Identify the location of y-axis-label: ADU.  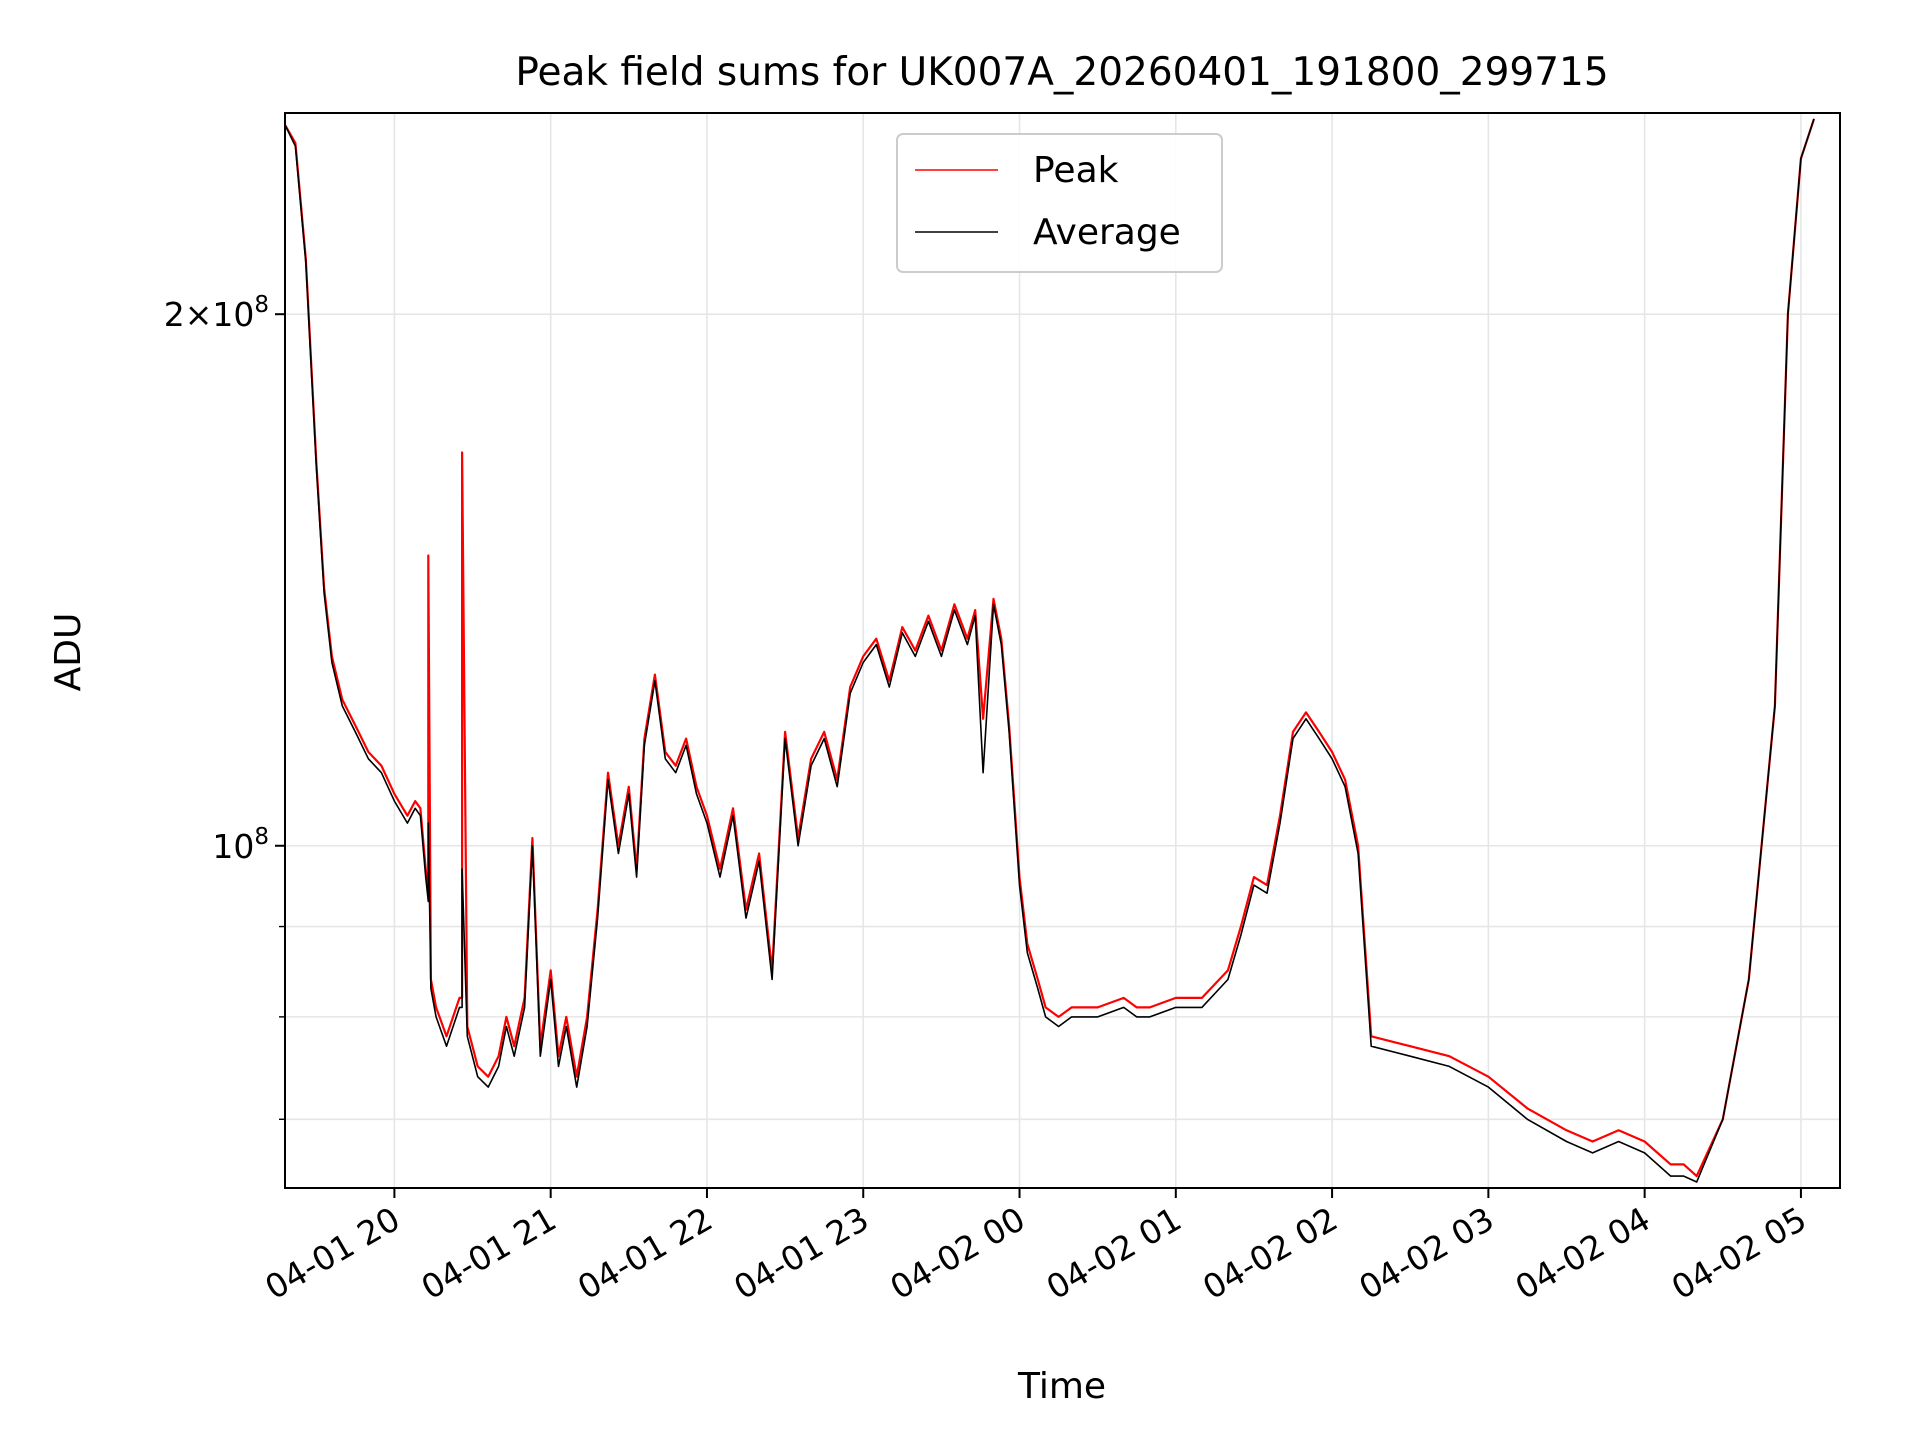
(68, 652).